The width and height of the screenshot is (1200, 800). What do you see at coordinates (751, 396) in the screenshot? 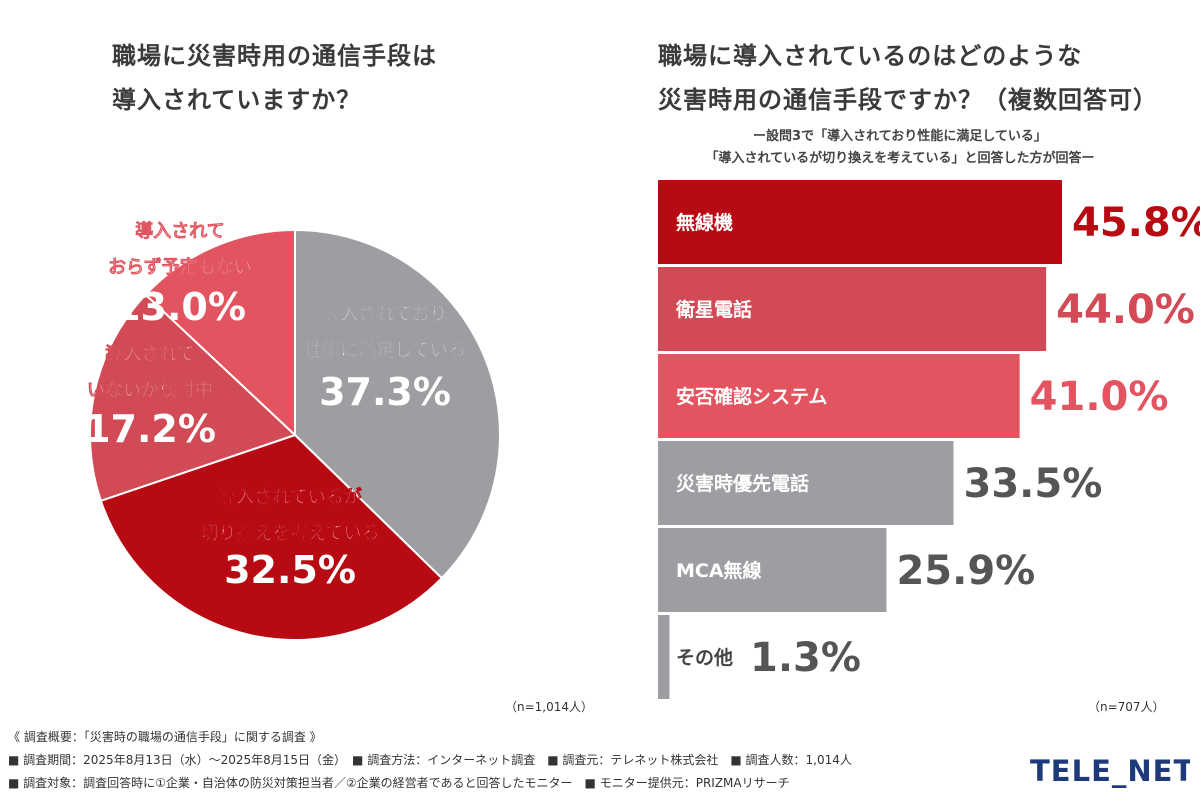
I see `bar-category-label: 安否確認システム` at bounding box center [751, 396].